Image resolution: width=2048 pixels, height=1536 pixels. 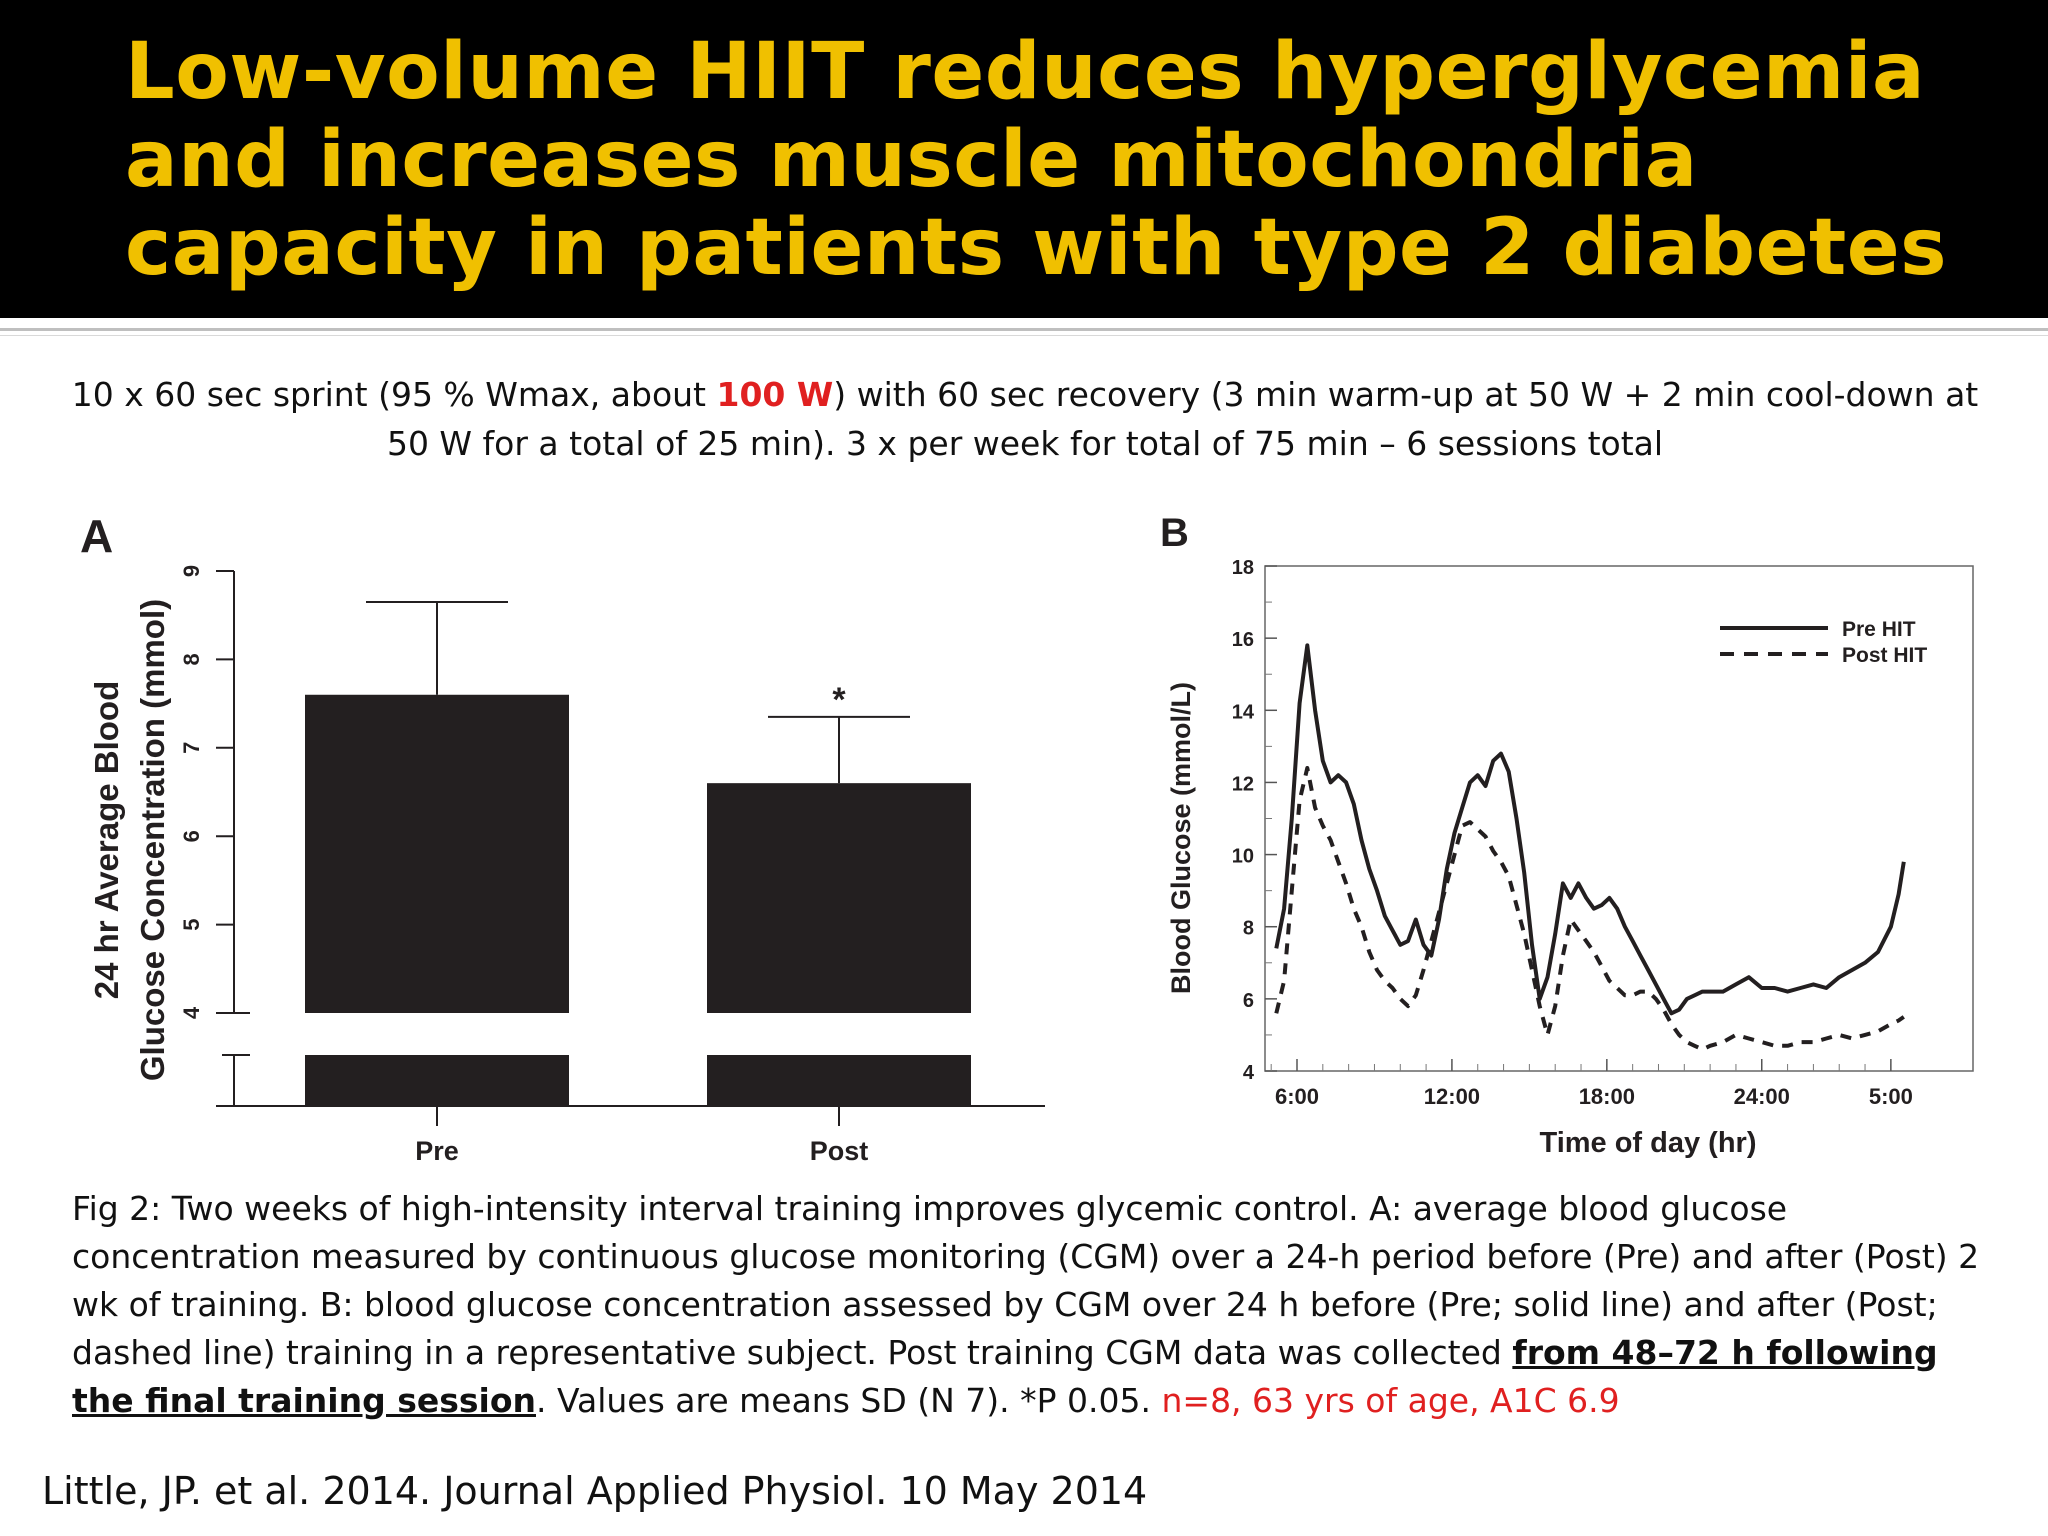 What do you see at coordinates (1297, 1096) in the screenshot?
I see `b-x-tick-label: 6:00` at bounding box center [1297, 1096].